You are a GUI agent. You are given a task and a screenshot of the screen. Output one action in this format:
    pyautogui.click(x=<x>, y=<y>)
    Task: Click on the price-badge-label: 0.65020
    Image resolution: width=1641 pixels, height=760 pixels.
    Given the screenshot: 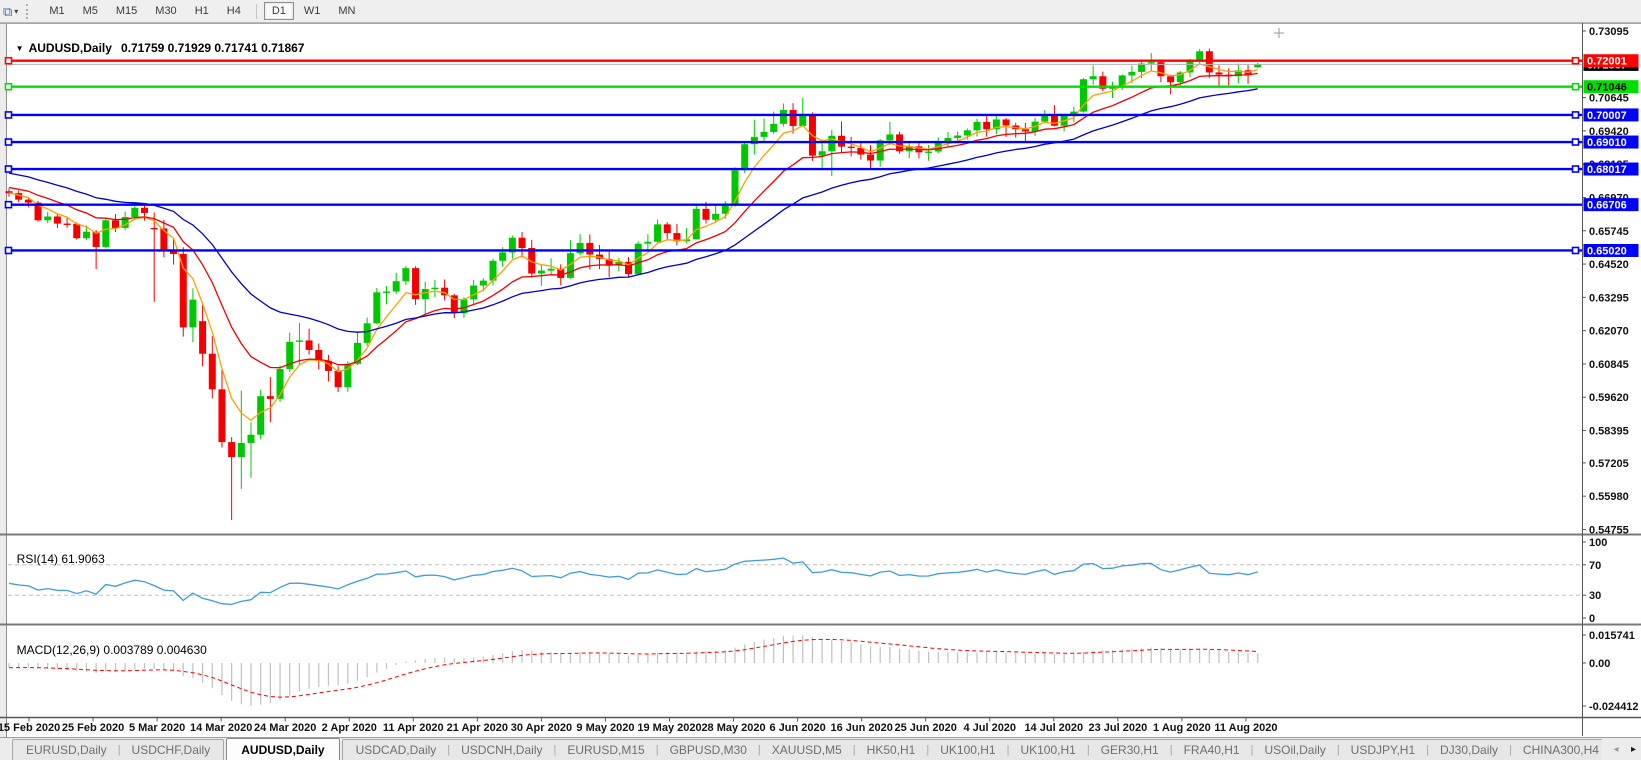 What is the action you would take?
    pyautogui.click(x=1607, y=251)
    